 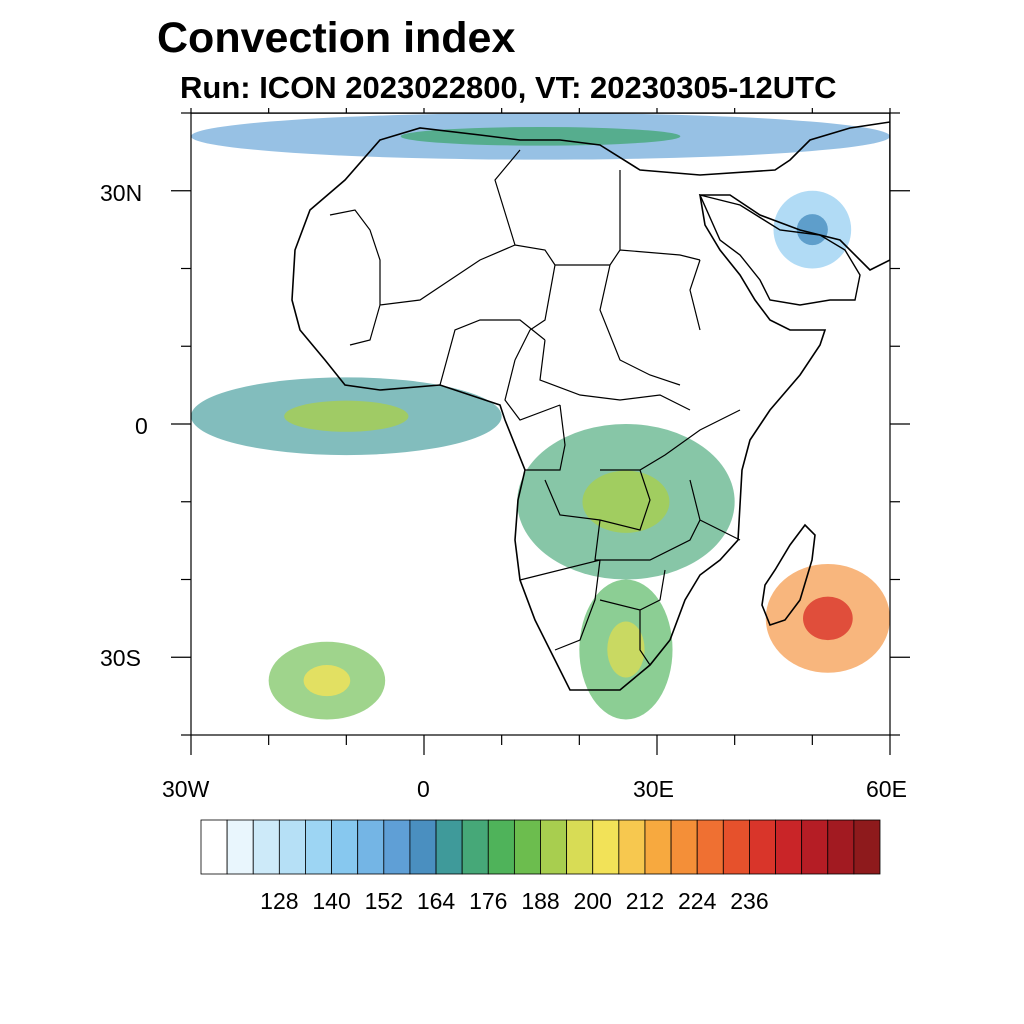 What do you see at coordinates (645, 901) in the screenshot?
I see `colorbar-label-212: 212` at bounding box center [645, 901].